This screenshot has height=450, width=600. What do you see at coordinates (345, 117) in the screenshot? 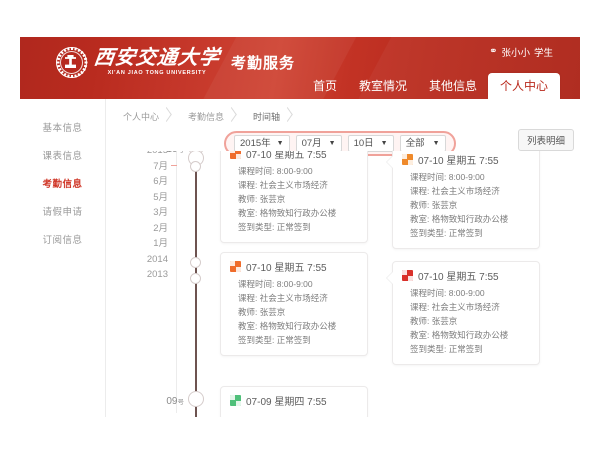
I see `breadcrumb: 个人中心 考勤信息 时间轴` at bounding box center [345, 117].